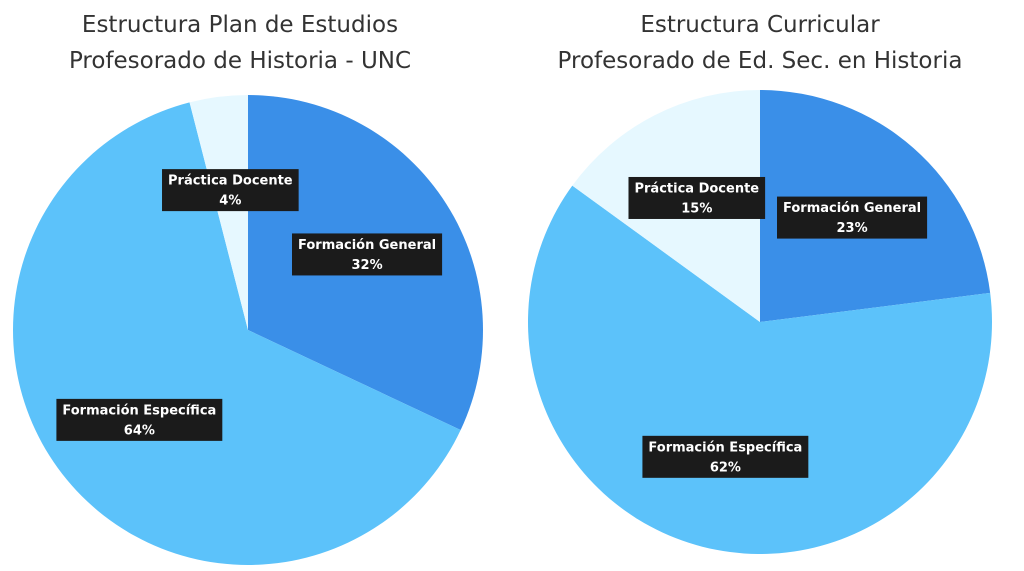  What do you see at coordinates (760, 25) in the screenshot?
I see `chart-title: Estructura Curricular` at bounding box center [760, 25].